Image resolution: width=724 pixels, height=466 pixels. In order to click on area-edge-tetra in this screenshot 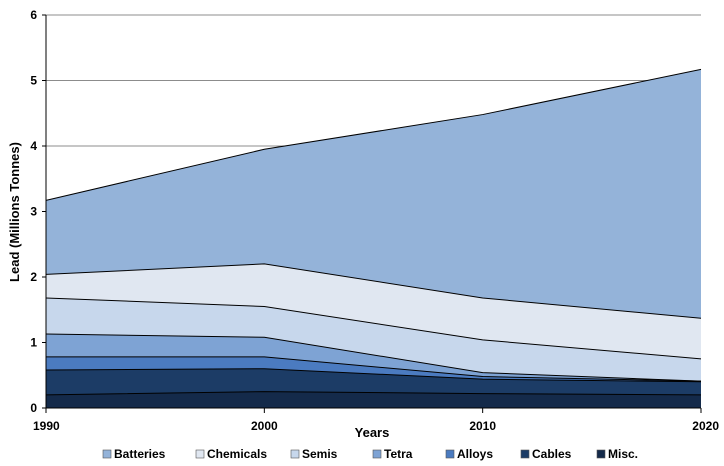, I will do `click(373, 357)`.